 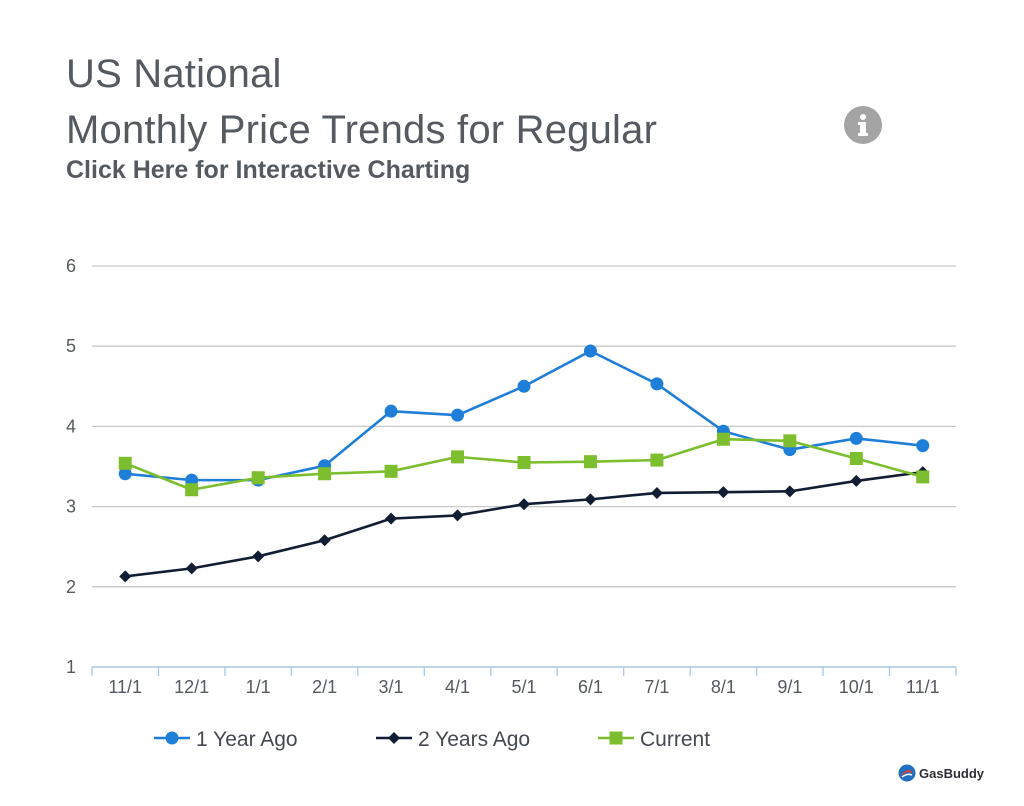 What do you see at coordinates (258, 687) in the screenshot?
I see `x-tick-label: 1/1` at bounding box center [258, 687].